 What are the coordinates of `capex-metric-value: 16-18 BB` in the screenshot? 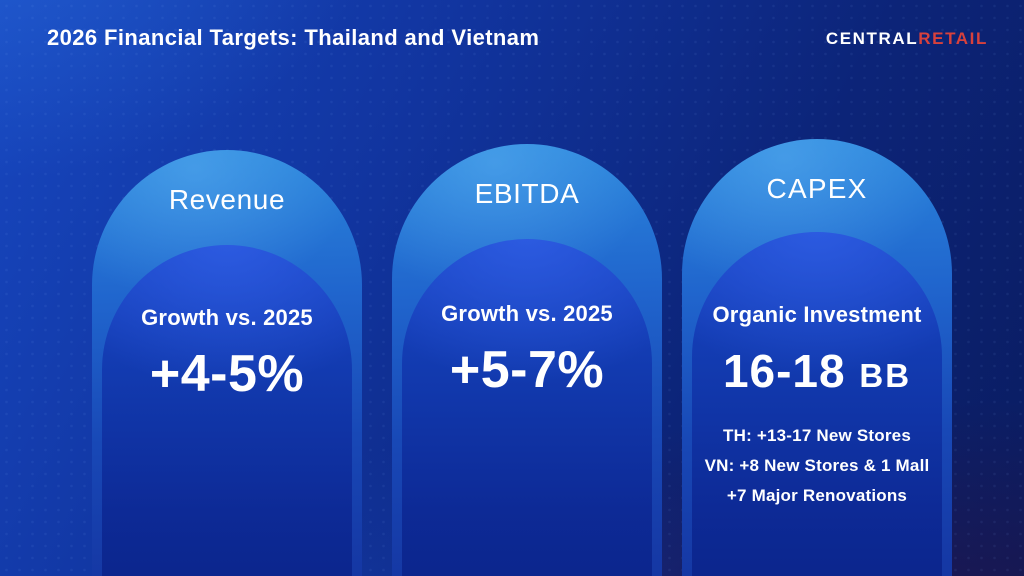 It's located at (817, 373).